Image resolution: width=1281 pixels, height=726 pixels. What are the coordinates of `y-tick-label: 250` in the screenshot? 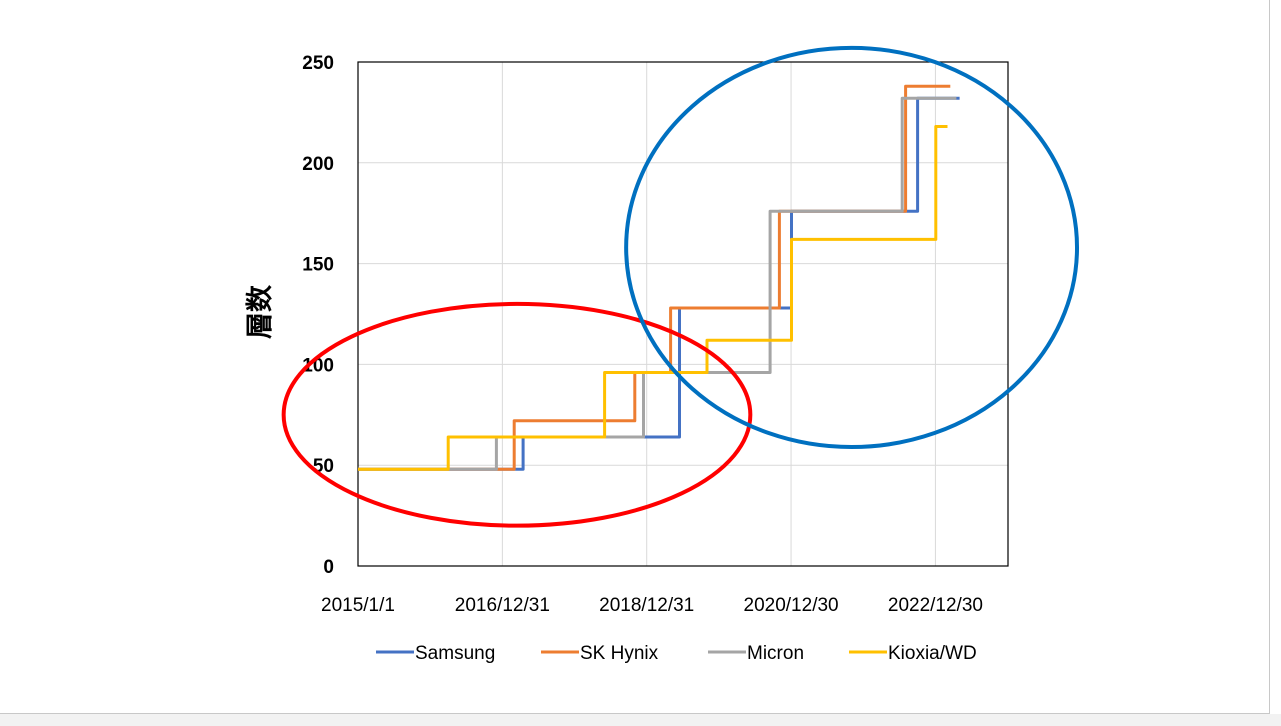 It's located at (318, 63).